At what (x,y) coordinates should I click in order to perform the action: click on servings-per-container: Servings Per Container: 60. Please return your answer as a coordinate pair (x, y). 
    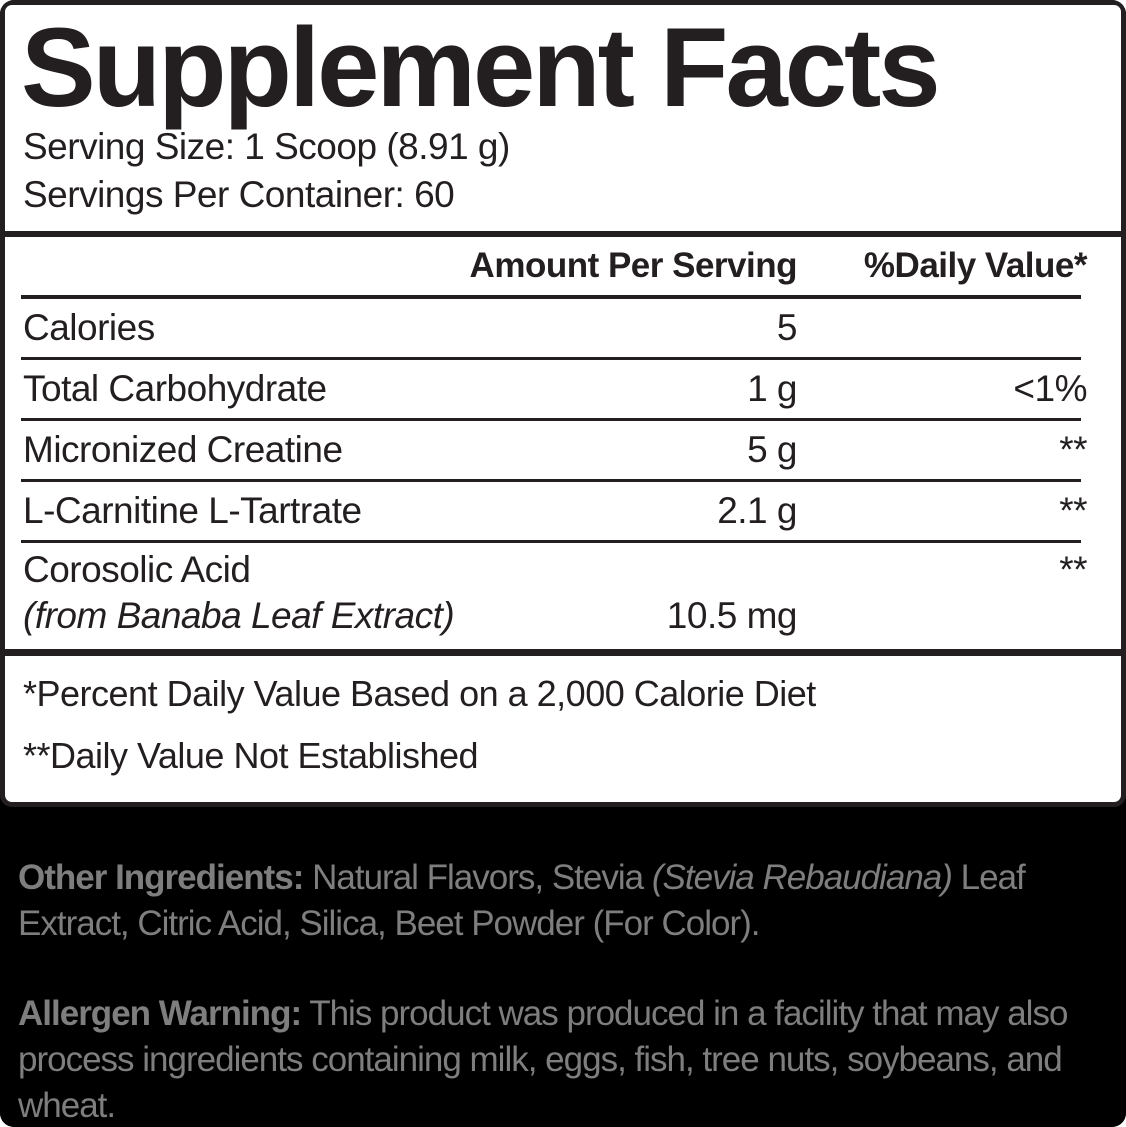
    Looking at the image, I should click on (239, 195).